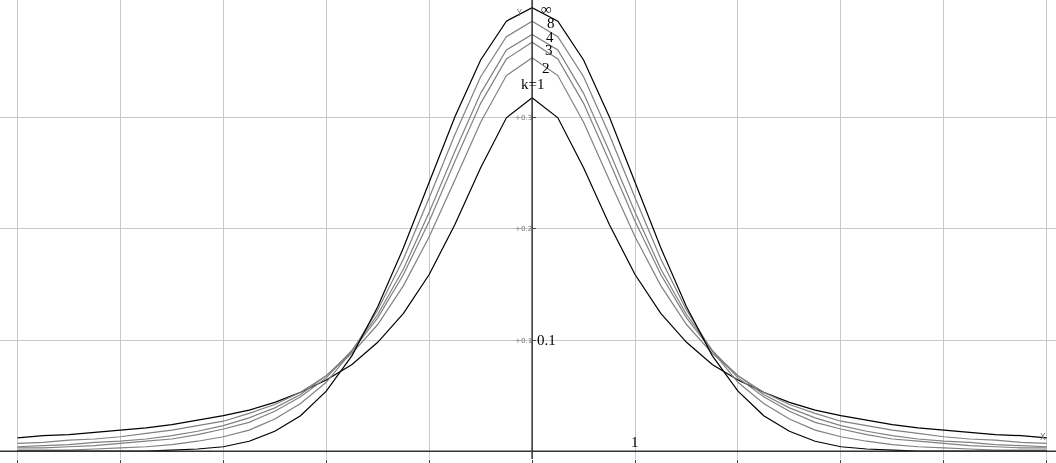  Describe the element at coordinates (546, 68) in the screenshot. I see `annotation: 2` at that location.